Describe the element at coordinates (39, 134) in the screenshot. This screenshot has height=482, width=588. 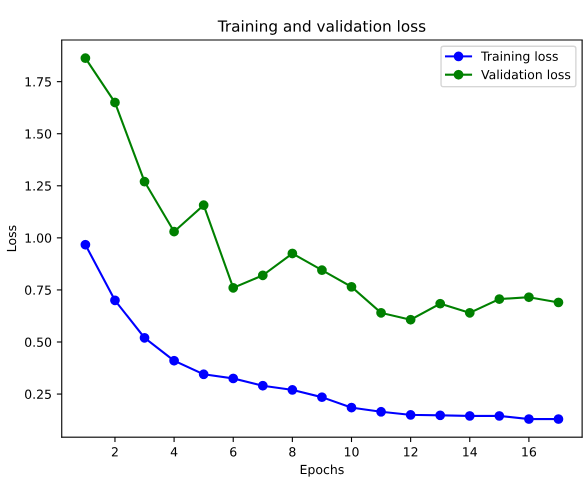
I see `y-tick-label: 1.50` at that location.